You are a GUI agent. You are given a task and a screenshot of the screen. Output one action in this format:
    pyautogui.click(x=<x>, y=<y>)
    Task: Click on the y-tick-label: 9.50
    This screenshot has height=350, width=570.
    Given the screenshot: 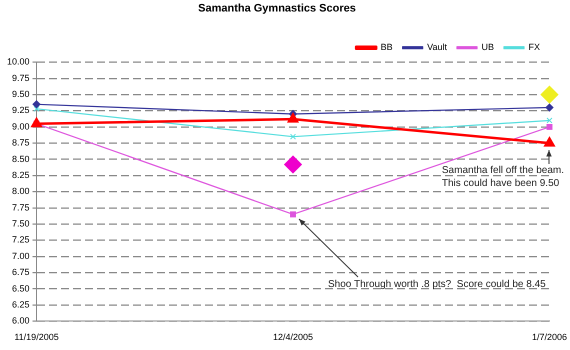 What is the action you would take?
    pyautogui.click(x=21, y=94)
    